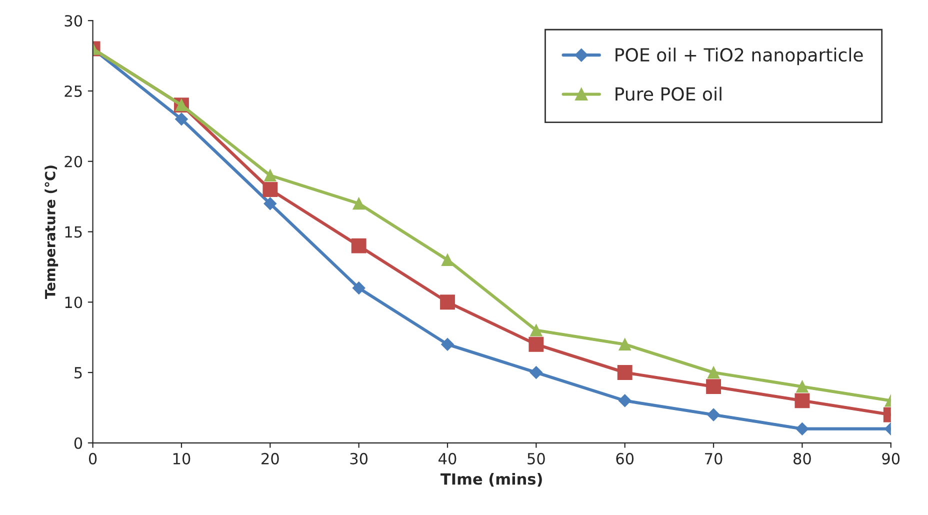  I want to click on legend-label: Pure POE oil, so click(669, 93).